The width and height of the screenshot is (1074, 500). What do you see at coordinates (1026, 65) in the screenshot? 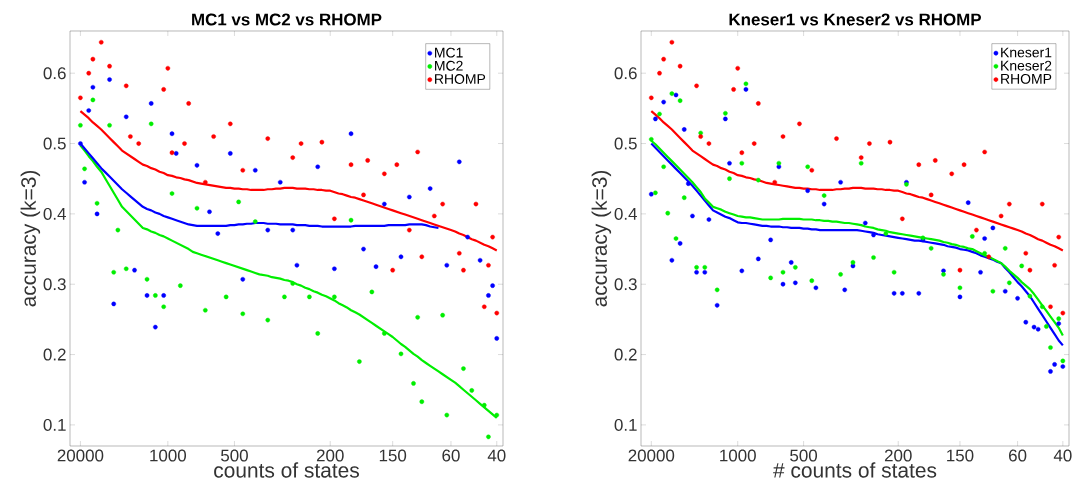
I see `legend-label: Kneser2` at bounding box center [1026, 65].